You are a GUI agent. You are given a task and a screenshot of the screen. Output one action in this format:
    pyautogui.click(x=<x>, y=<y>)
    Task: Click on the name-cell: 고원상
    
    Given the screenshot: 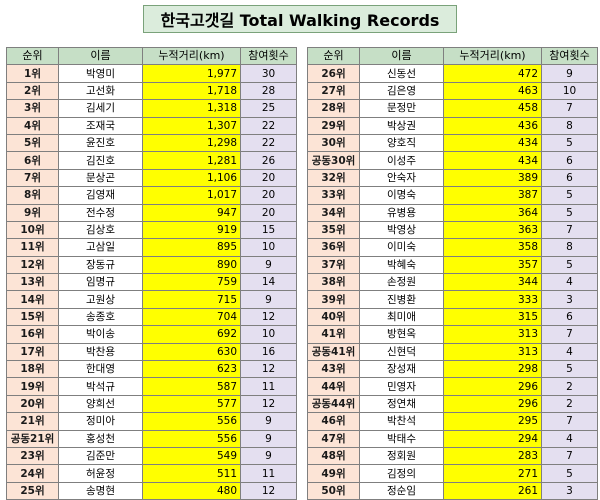 What is the action you would take?
    pyautogui.click(x=100, y=299)
    